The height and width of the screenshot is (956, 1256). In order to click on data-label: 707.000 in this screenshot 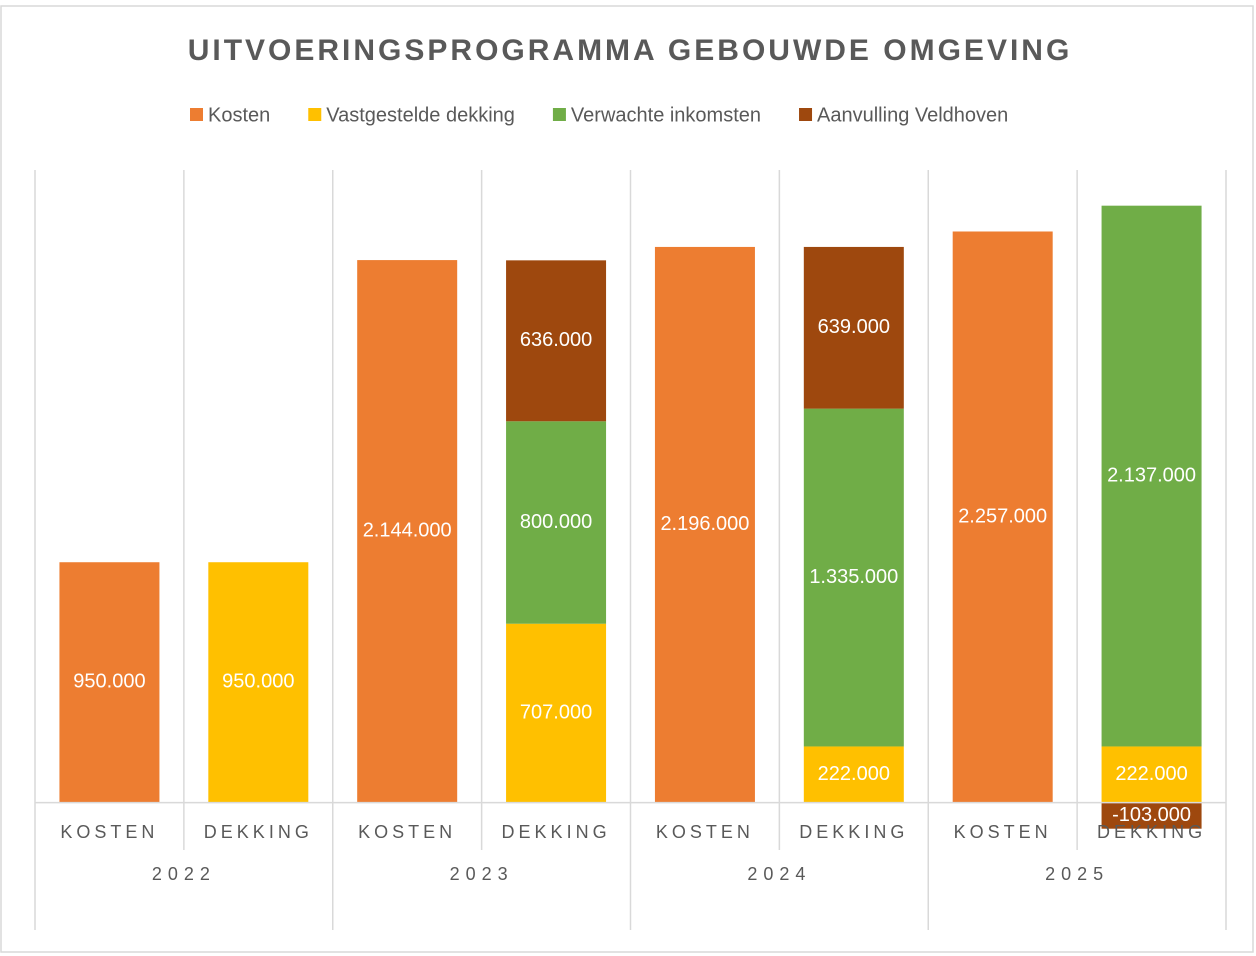, I will do `click(556, 712)`.